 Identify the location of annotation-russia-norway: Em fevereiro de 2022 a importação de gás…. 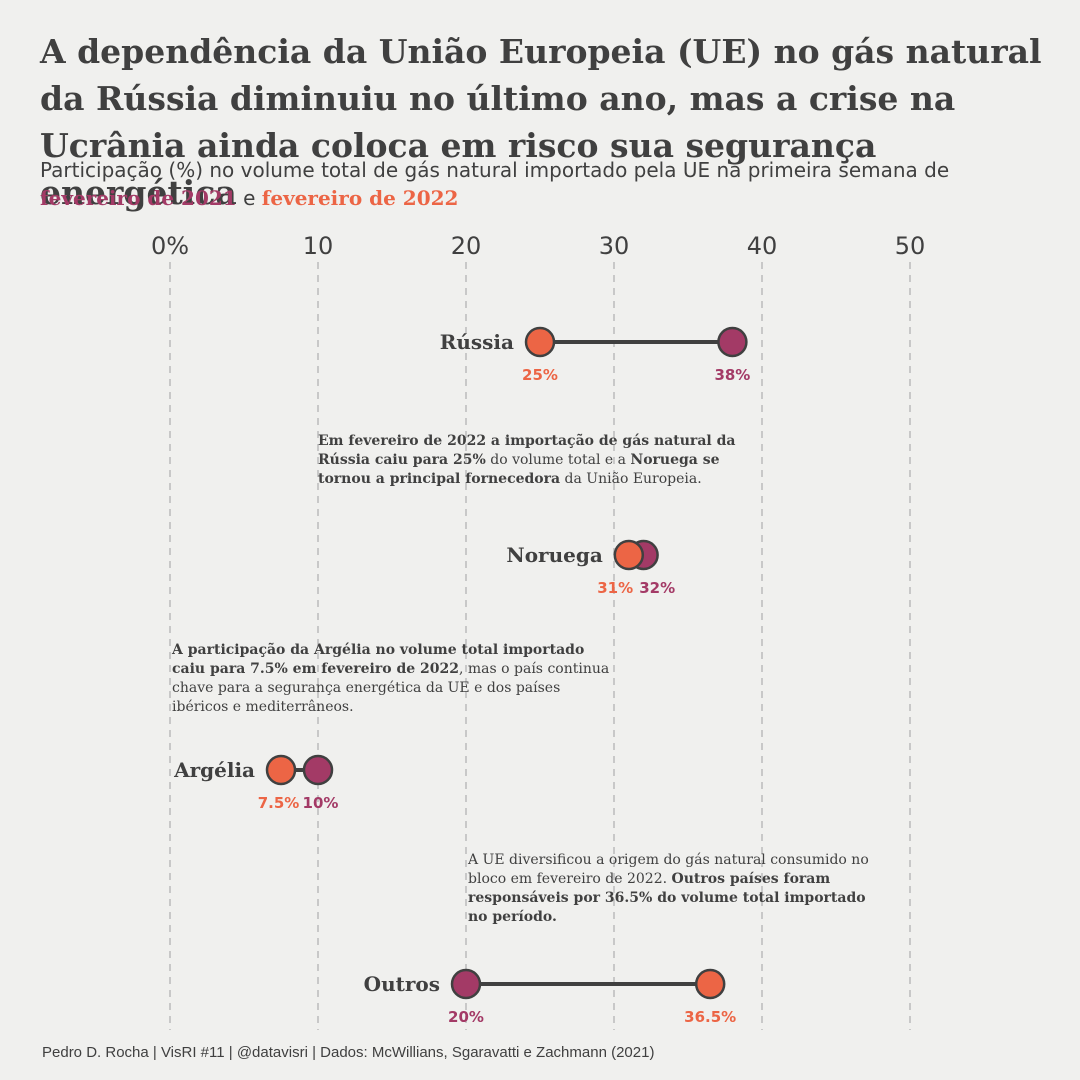
(538, 460).